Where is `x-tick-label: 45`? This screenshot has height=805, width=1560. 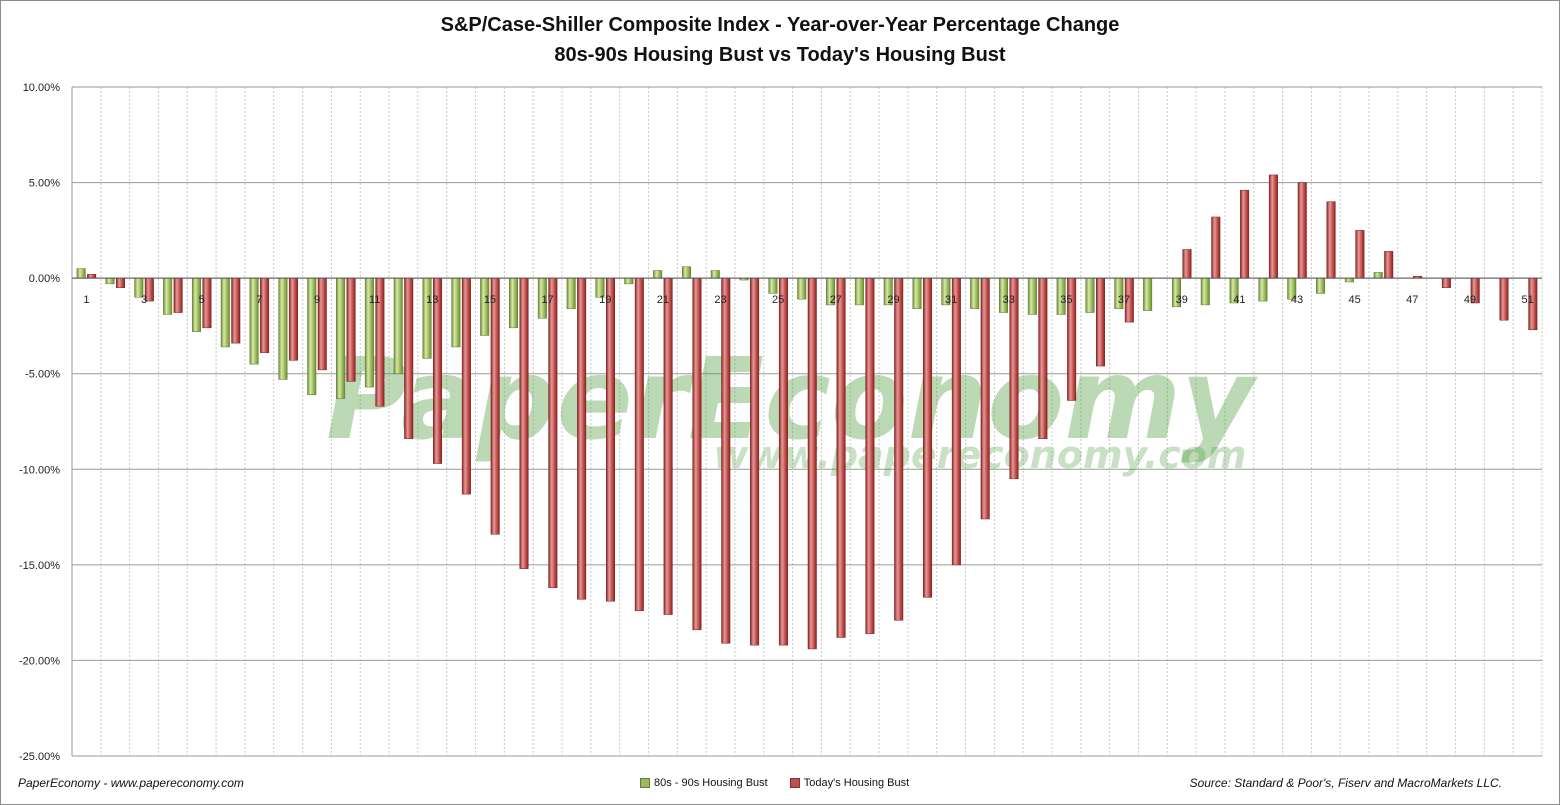 x-tick-label: 45 is located at coordinates (1355, 300).